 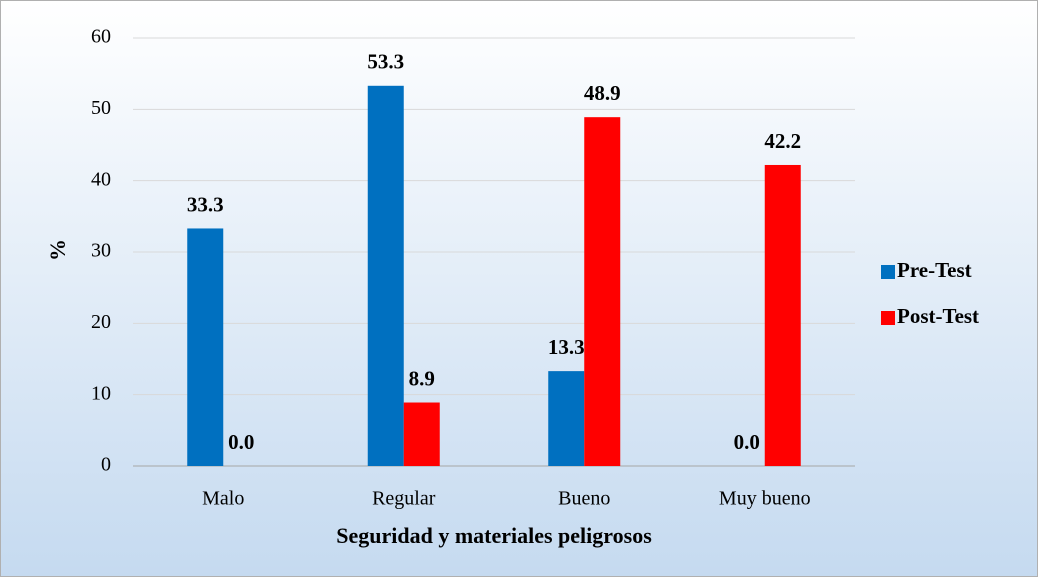 I want to click on value-label: 48.9, so click(x=602, y=93).